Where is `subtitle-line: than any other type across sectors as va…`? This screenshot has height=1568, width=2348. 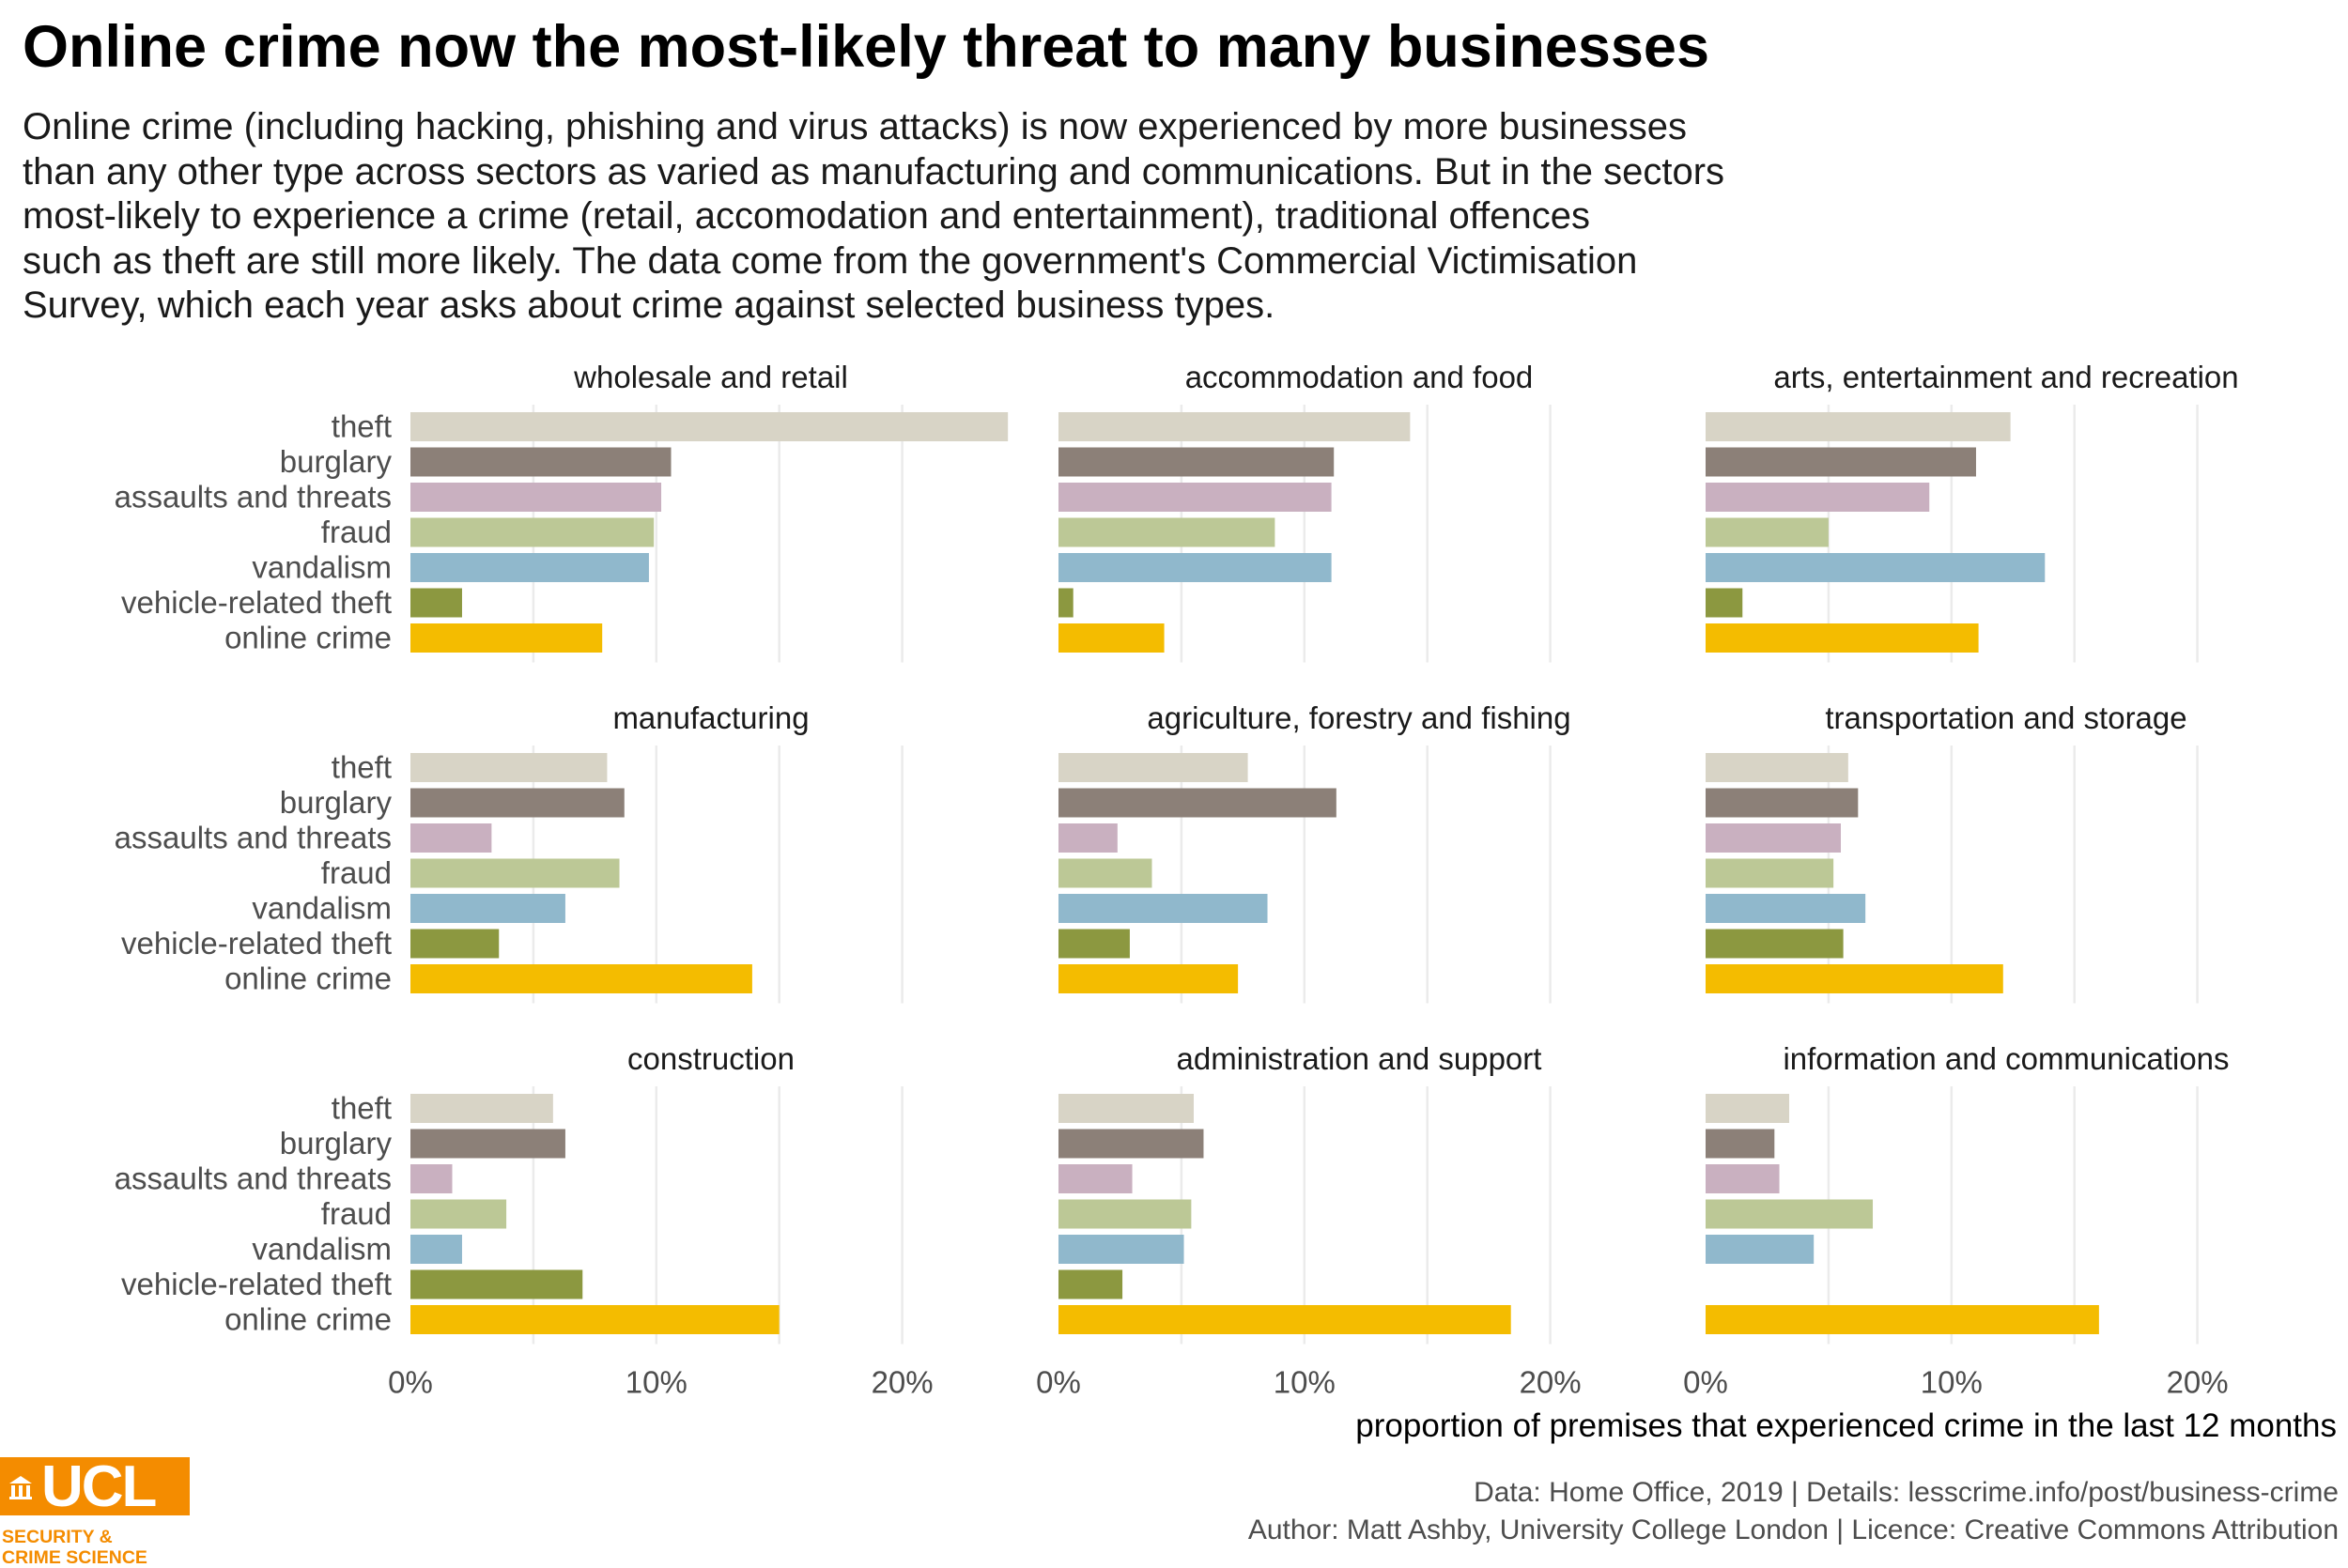
subtitle-line: than any other type across sectors as va… is located at coordinates (874, 171).